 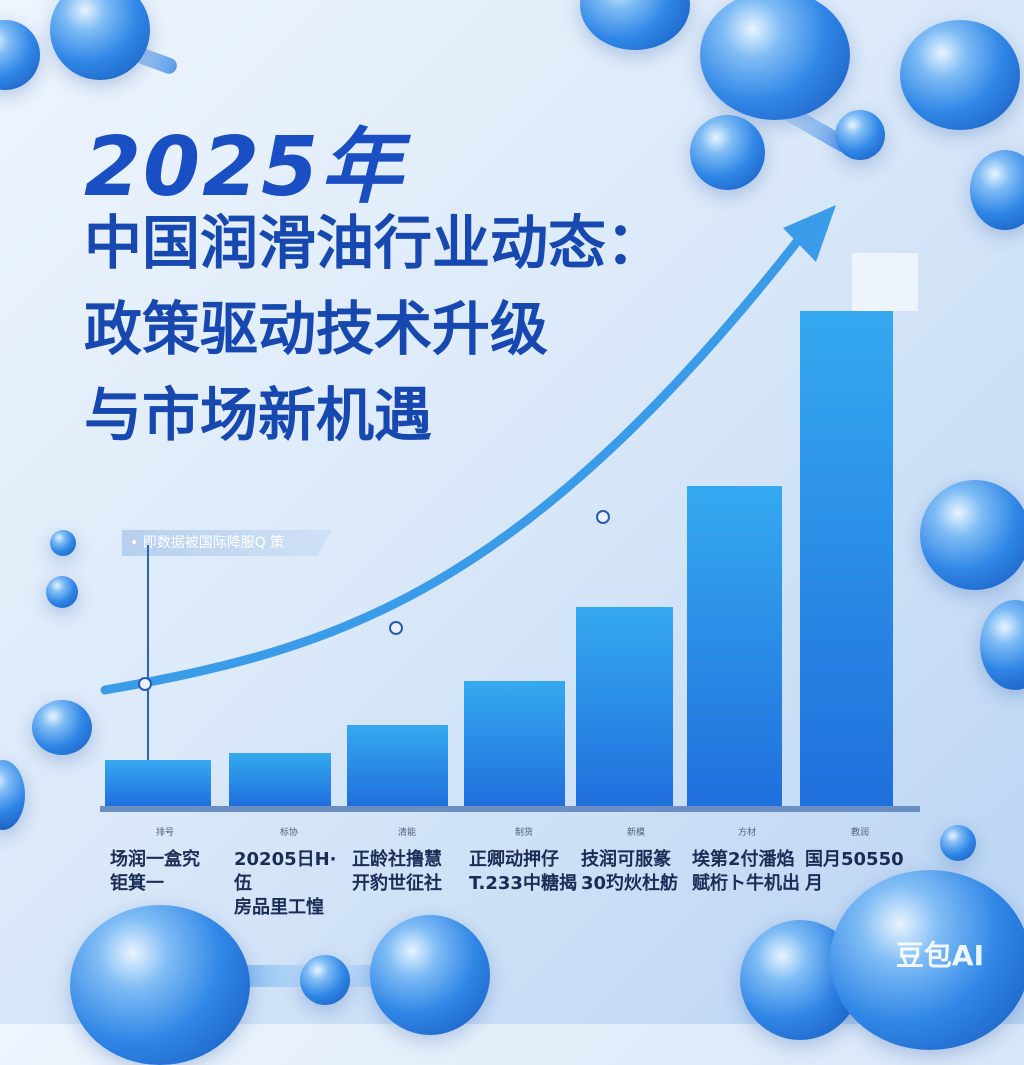 What do you see at coordinates (227, 543) in the screenshot?
I see `legend-label: • 即数据被国际降服Q 策` at bounding box center [227, 543].